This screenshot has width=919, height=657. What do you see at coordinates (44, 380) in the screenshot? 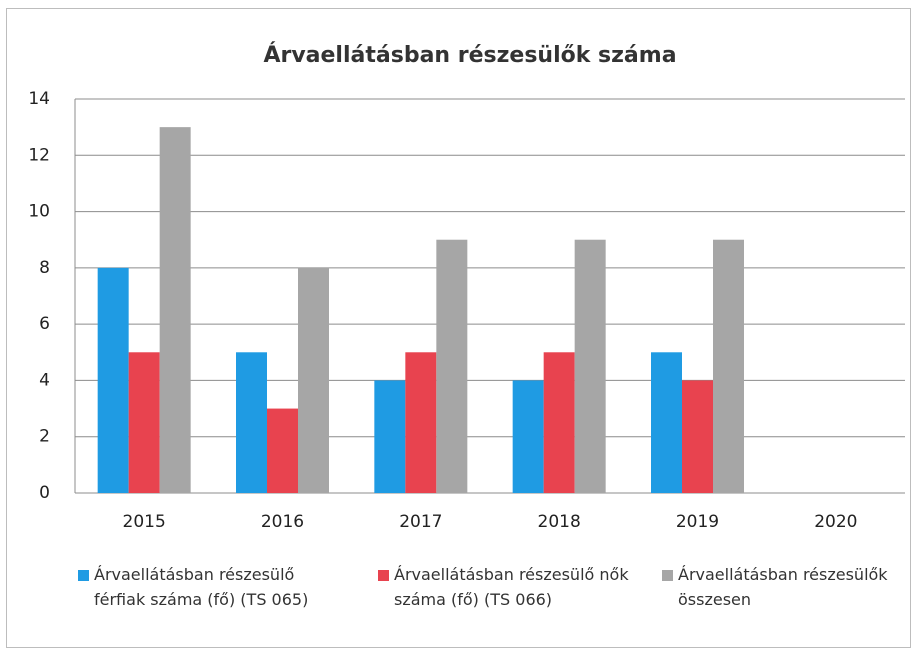
I see `y-tick-label: 4` at bounding box center [44, 380].